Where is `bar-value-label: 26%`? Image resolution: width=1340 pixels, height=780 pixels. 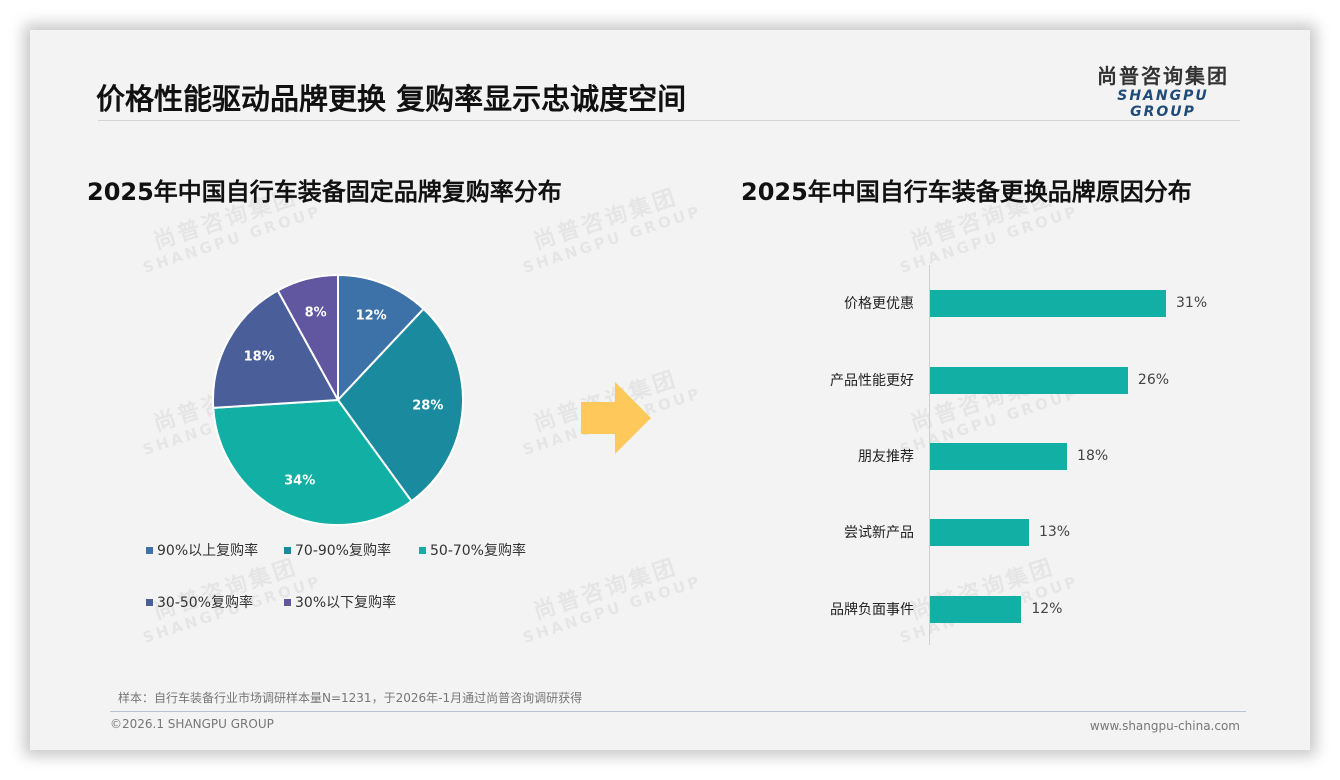
bar-value-label: 26% is located at coordinates (1153, 380).